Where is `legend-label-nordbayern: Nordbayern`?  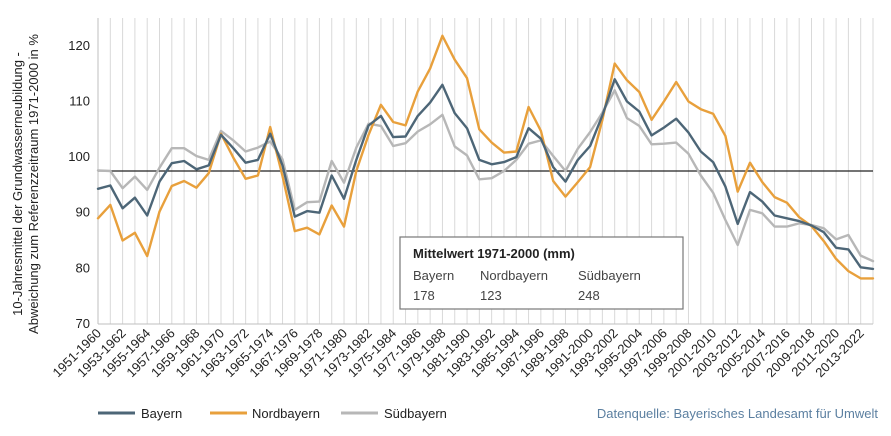
legend-label-nordbayern: Nordbayern is located at coordinates (286, 413).